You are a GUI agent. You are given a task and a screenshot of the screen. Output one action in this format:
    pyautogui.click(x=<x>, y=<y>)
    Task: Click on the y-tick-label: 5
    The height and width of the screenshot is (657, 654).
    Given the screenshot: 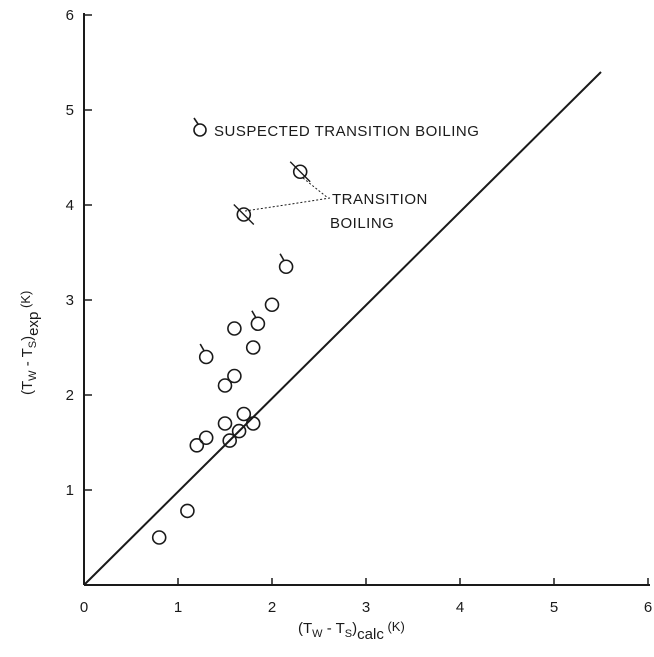 What is the action you would take?
    pyautogui.click(x=70, y=110)
    